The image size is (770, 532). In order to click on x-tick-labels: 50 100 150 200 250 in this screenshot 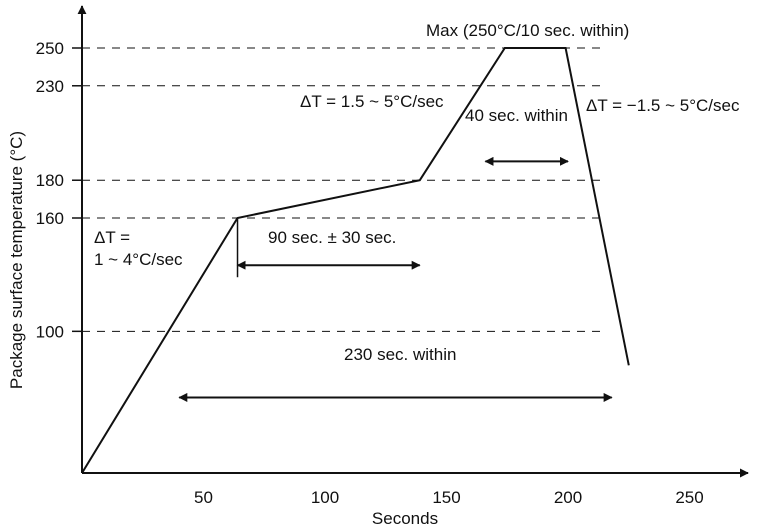, I will do `click(449, 497)`.